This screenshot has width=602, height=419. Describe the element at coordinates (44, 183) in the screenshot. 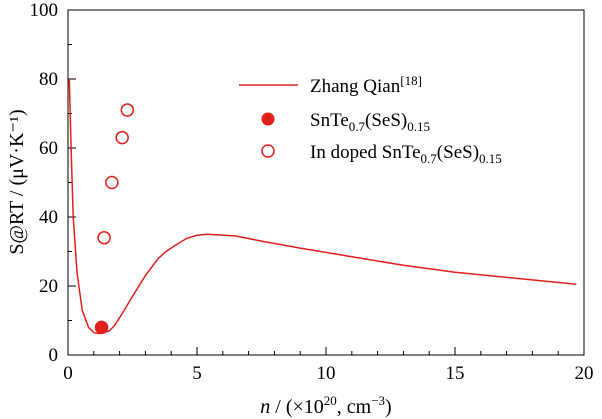

I see `y-tick-labels: 0 20 40 60 80 100` at that location.